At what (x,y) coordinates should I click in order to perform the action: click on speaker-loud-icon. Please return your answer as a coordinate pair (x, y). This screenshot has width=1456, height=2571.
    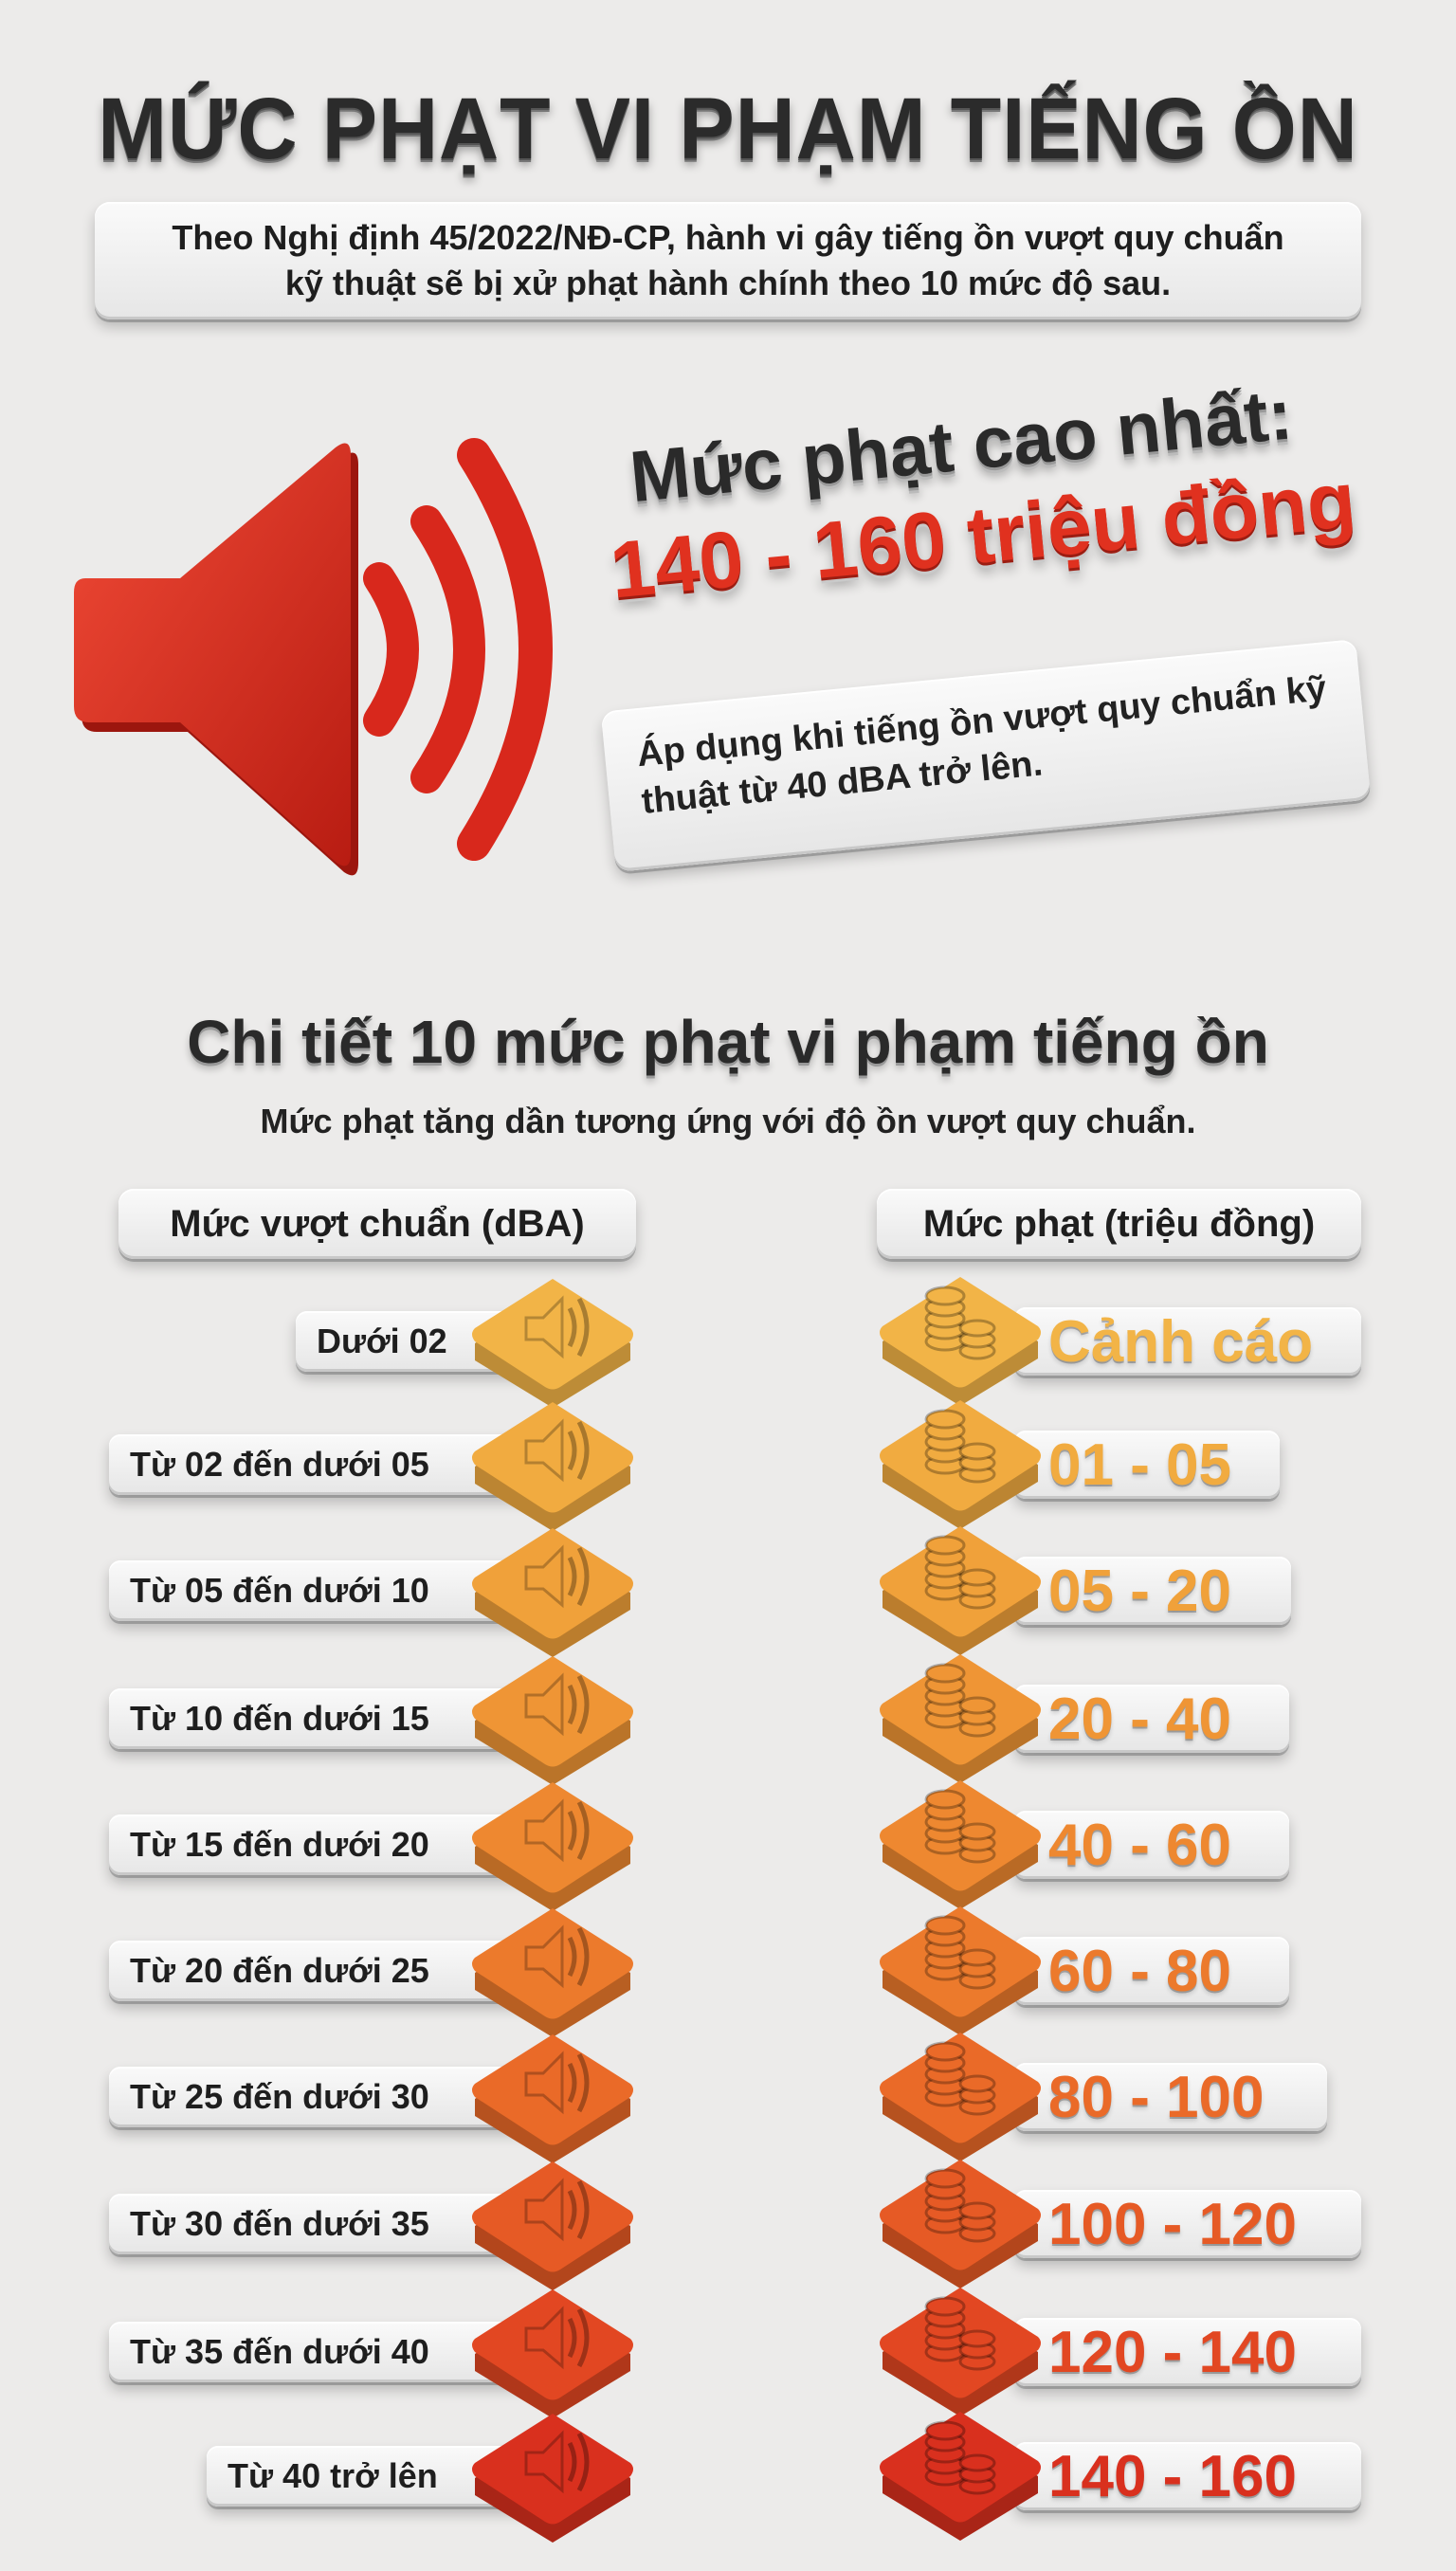
    Looking at the image, I should click on (313, 657).